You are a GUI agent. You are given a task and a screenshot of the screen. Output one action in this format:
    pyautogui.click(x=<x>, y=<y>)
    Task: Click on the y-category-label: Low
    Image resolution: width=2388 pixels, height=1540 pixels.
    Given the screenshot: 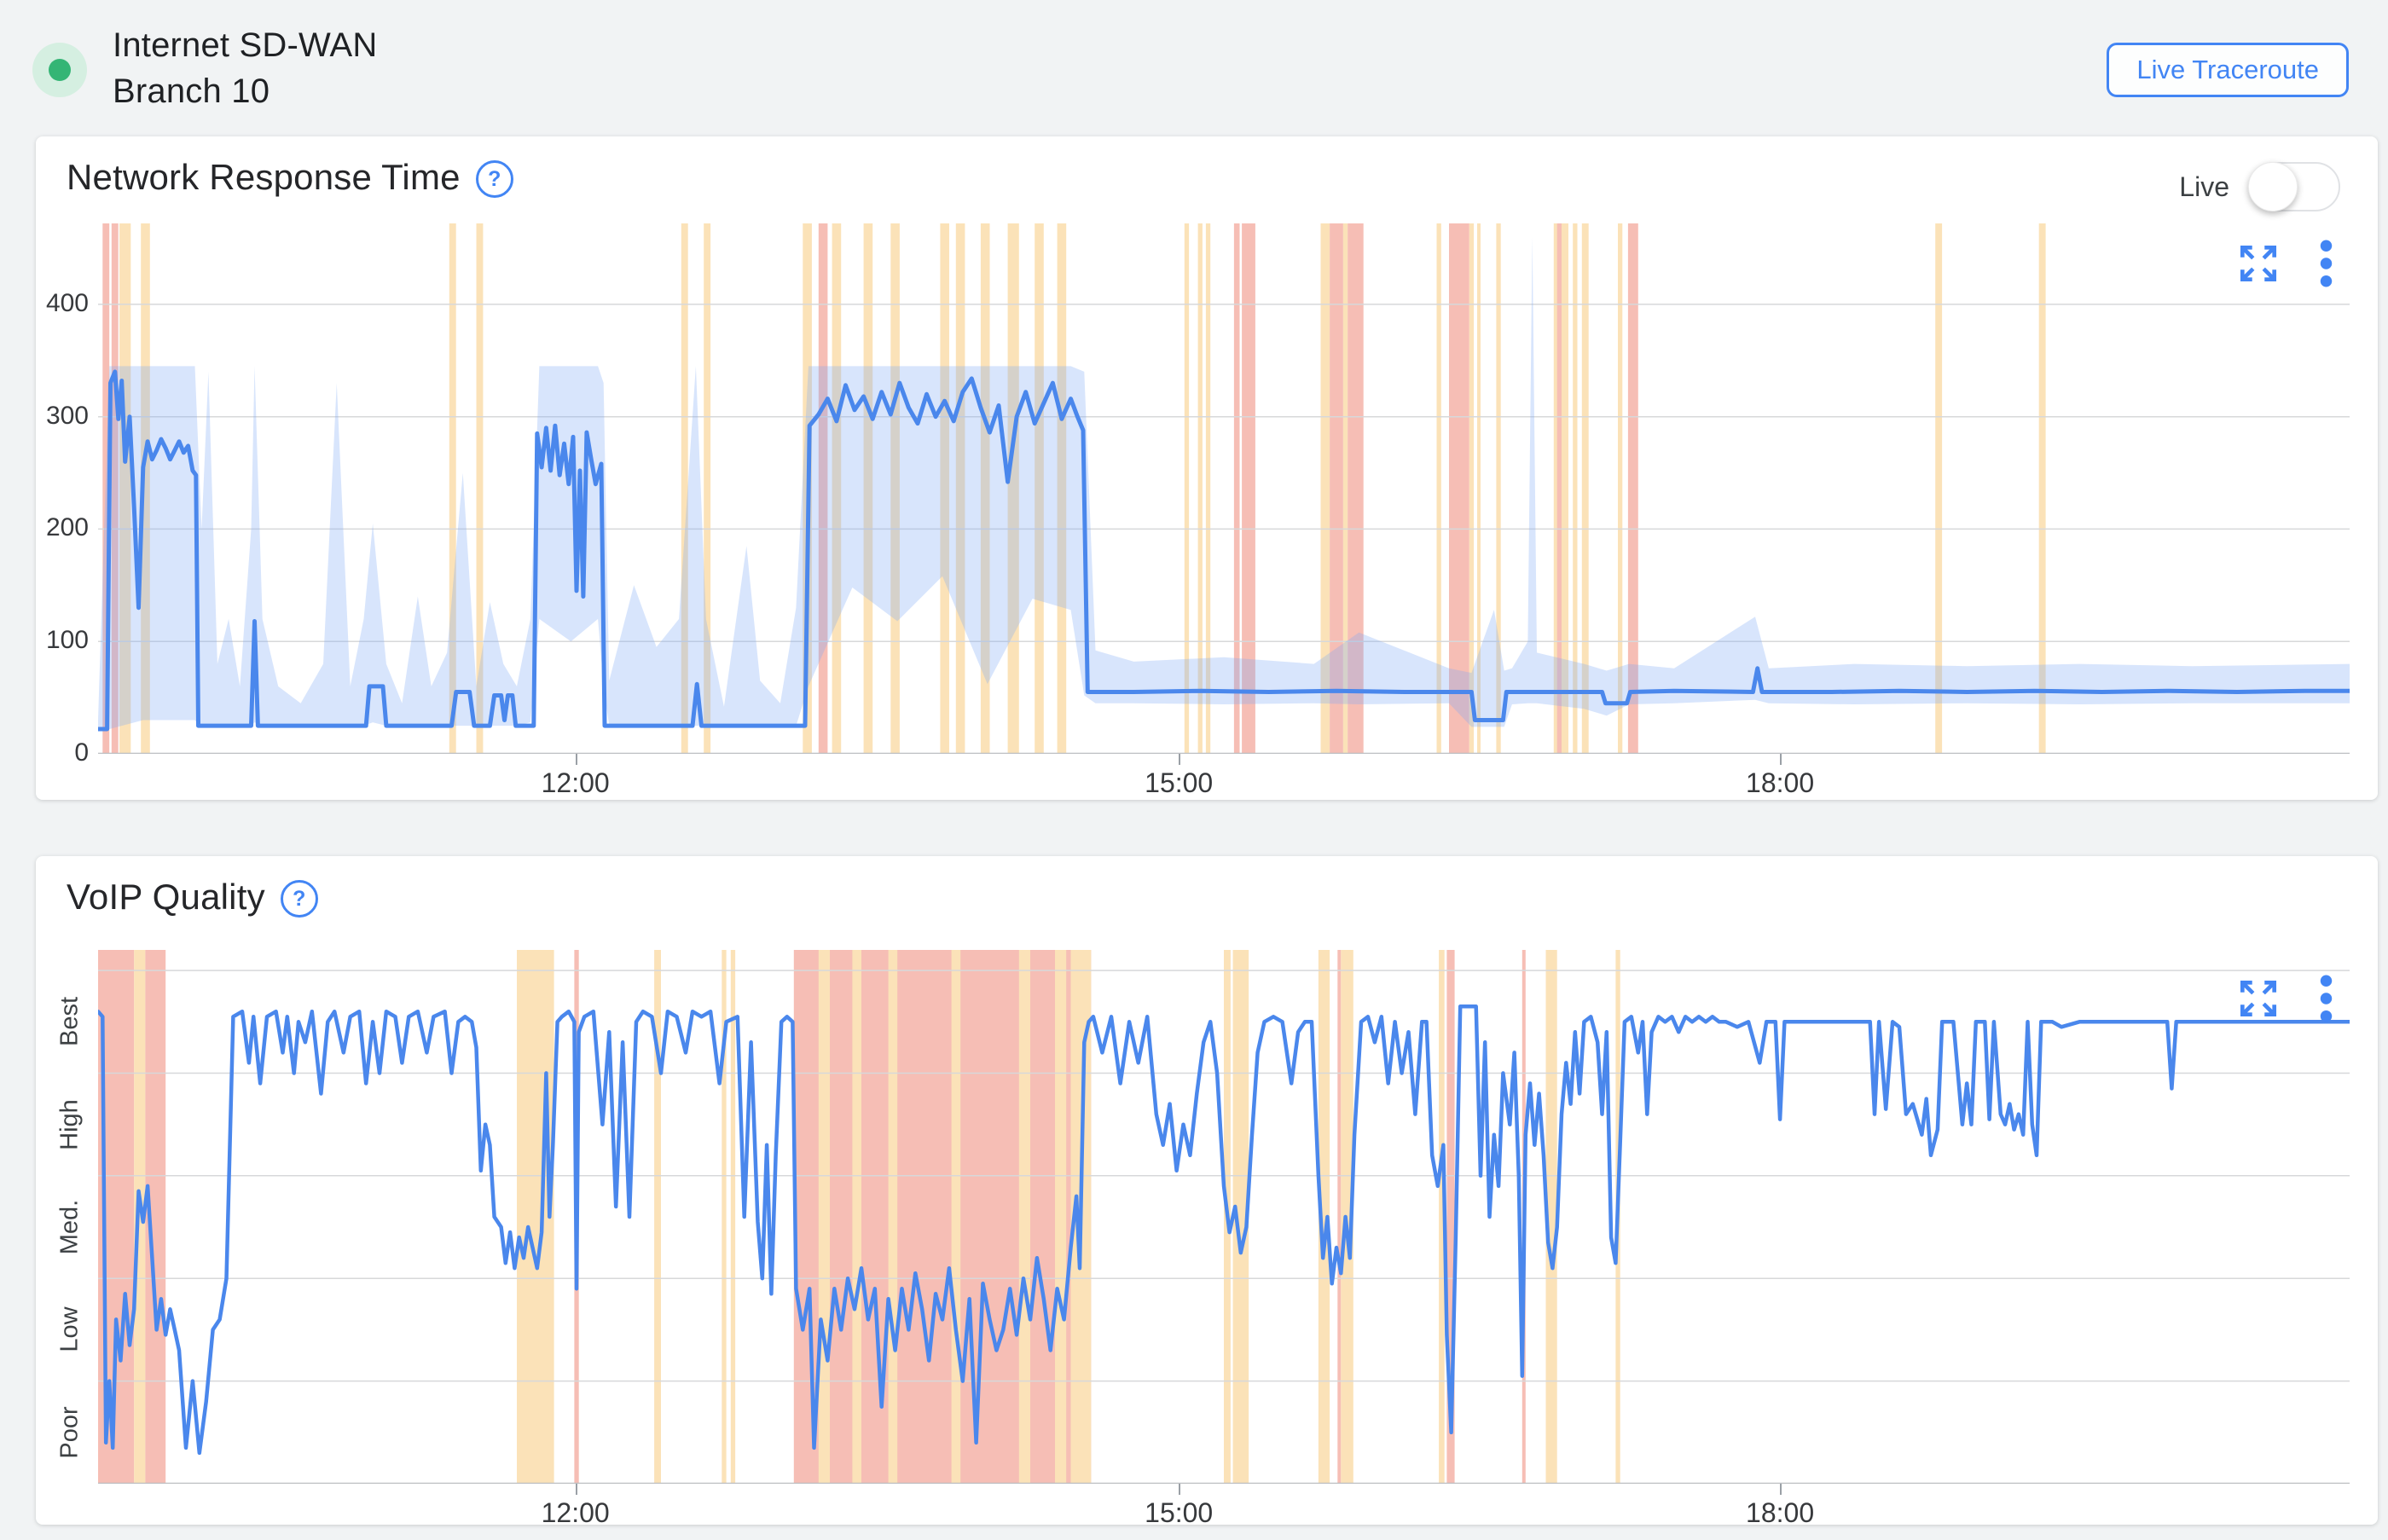 What is the action you would take?
    pyautogui.click(x=69, y=1329)
    